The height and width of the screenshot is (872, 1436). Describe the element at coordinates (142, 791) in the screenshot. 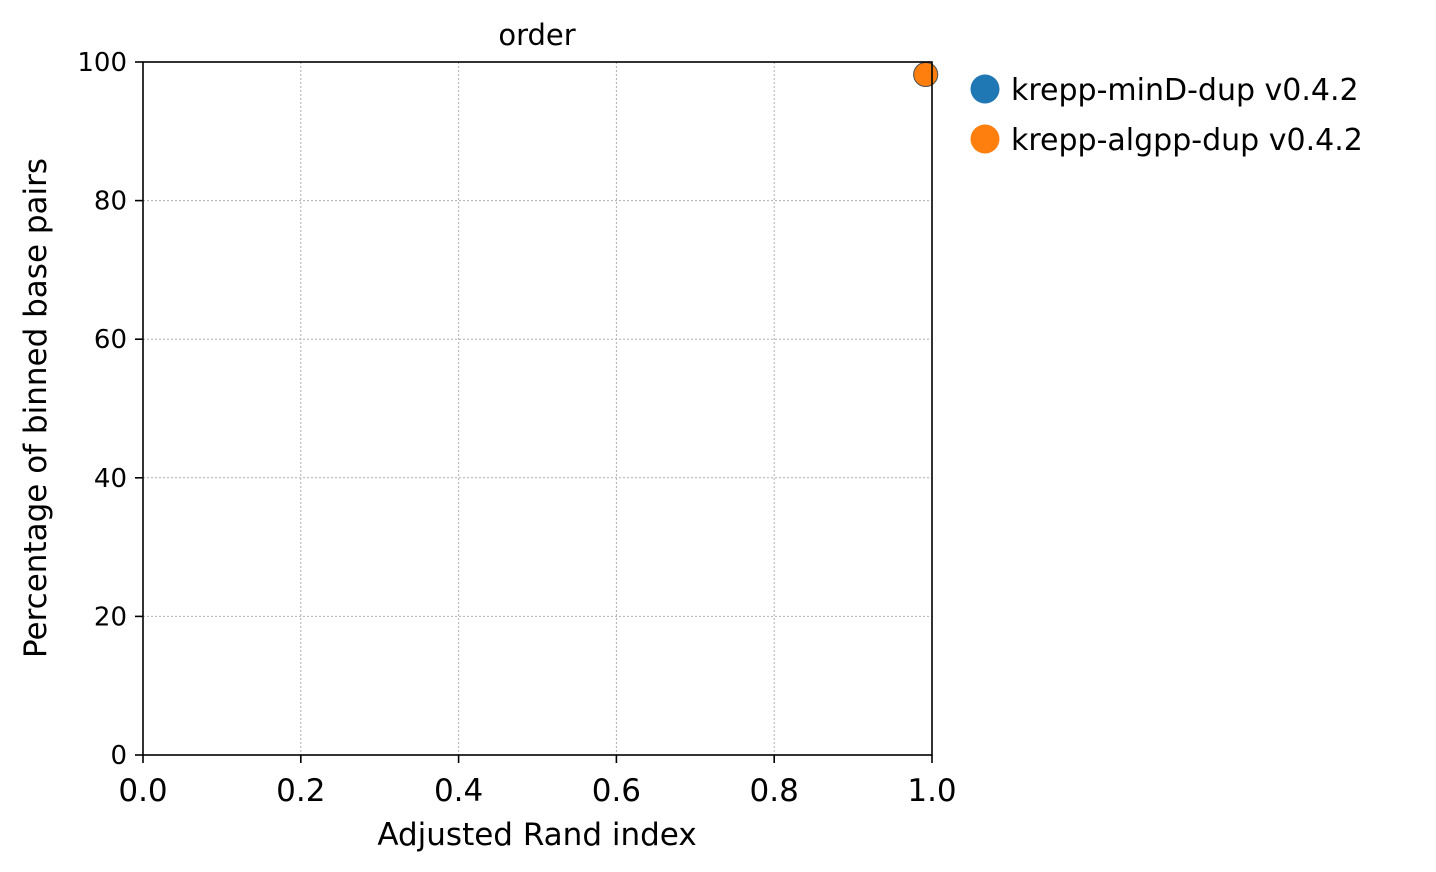

I see `x-tick-label: 0.0` at that location.